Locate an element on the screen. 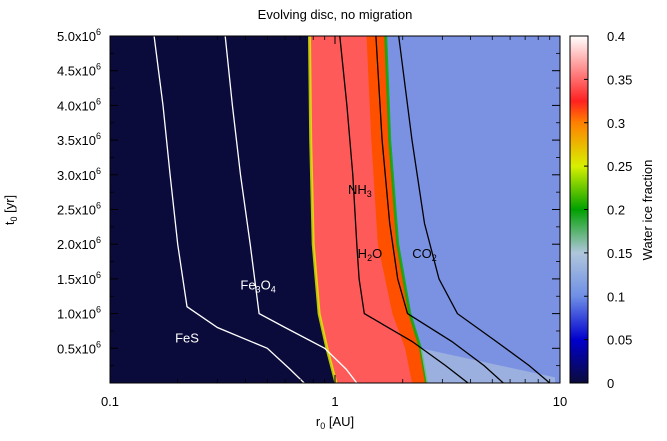  y-tick-label: 0.5x10⁶ is located at coordinates (79, 347).